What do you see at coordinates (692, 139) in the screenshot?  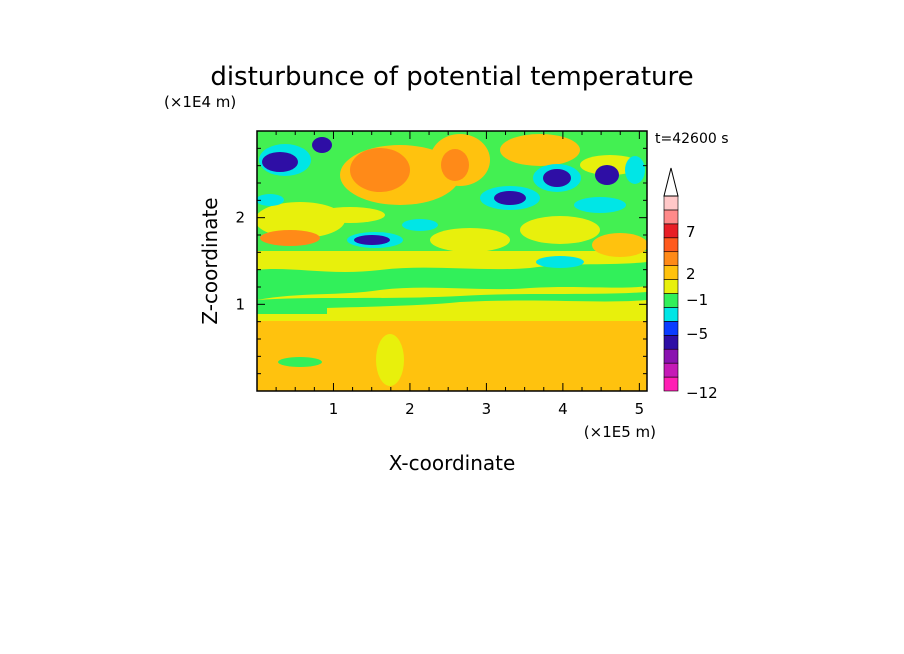 I see `time-label: t=42600 s` at bounding box center [692, 139].